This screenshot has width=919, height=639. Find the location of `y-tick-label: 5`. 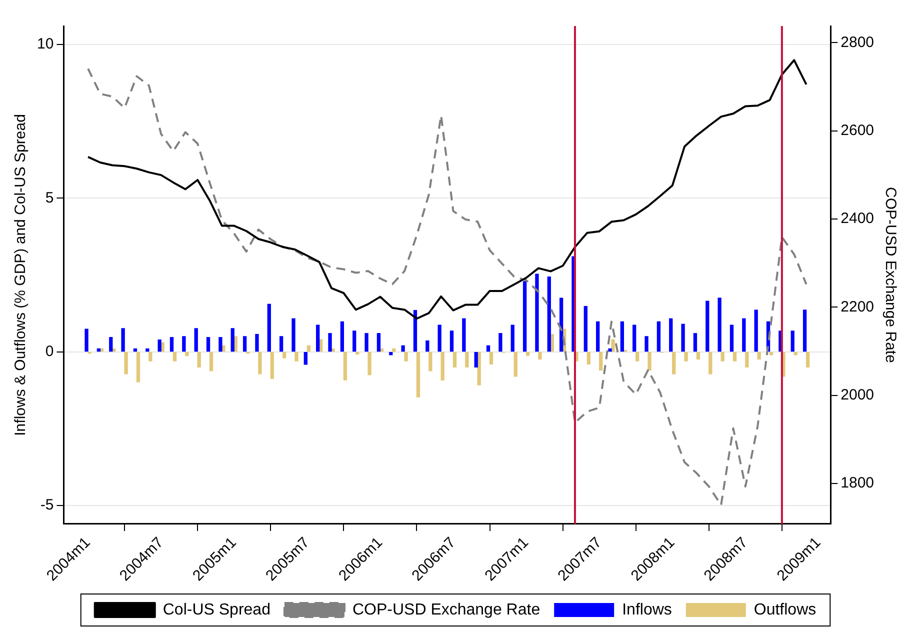

y-tick-label: 5 is located at coordinates (49, 197).